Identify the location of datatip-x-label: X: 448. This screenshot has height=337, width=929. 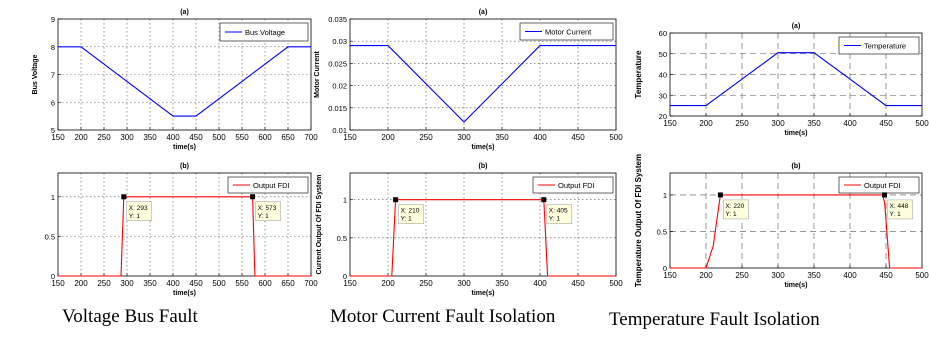
(899, 206).